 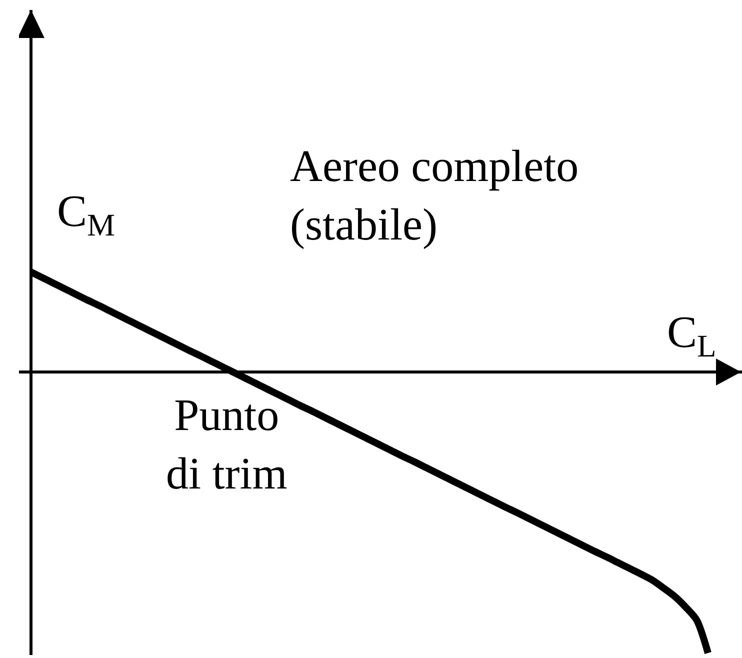 I want to click on chart-title: Aereo completo (stabile), so click(x=434, y=195).